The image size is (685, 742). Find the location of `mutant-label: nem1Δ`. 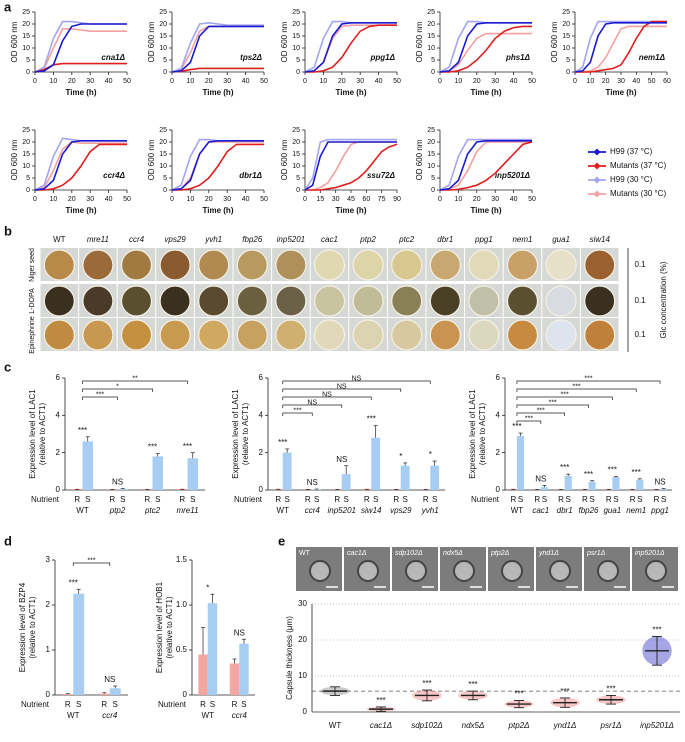

mutant-label: nem1Δ is located at coordinates (652, 57).